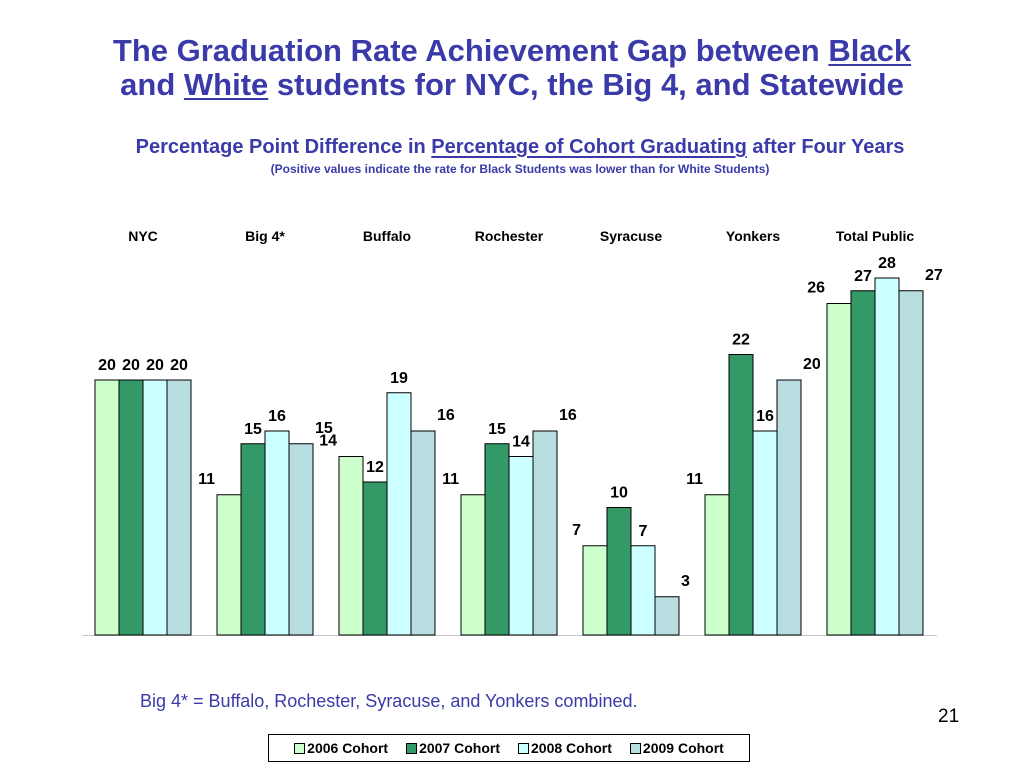 This screenshot has height=768, width=1024. What do you see at coordinates (387, 236) in the screenshot?
I see `category-label: Buffalo` at bounding box center [387, 236].